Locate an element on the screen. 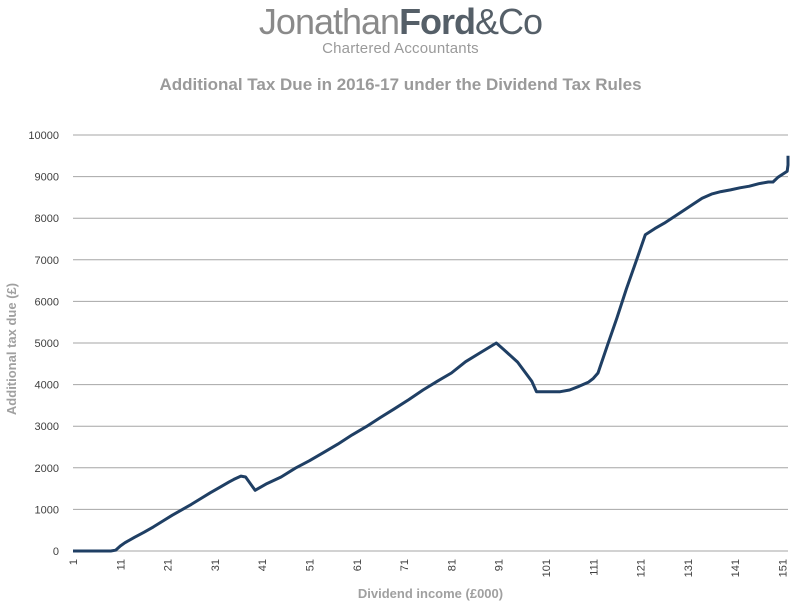 The image size is (801, 603). y-tick-label: 5000 is located at coordinates (47, 344).